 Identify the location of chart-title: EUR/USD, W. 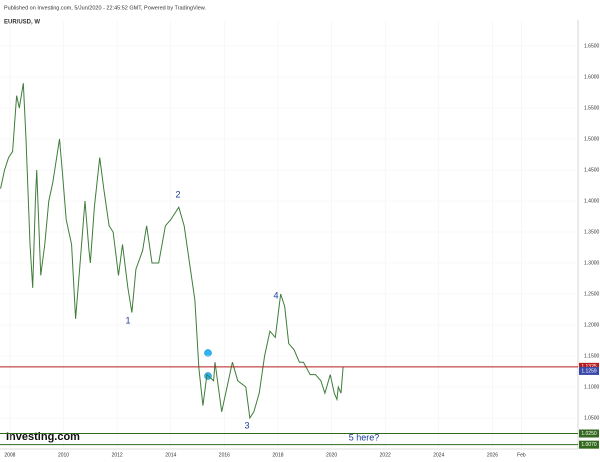
(22, 23).